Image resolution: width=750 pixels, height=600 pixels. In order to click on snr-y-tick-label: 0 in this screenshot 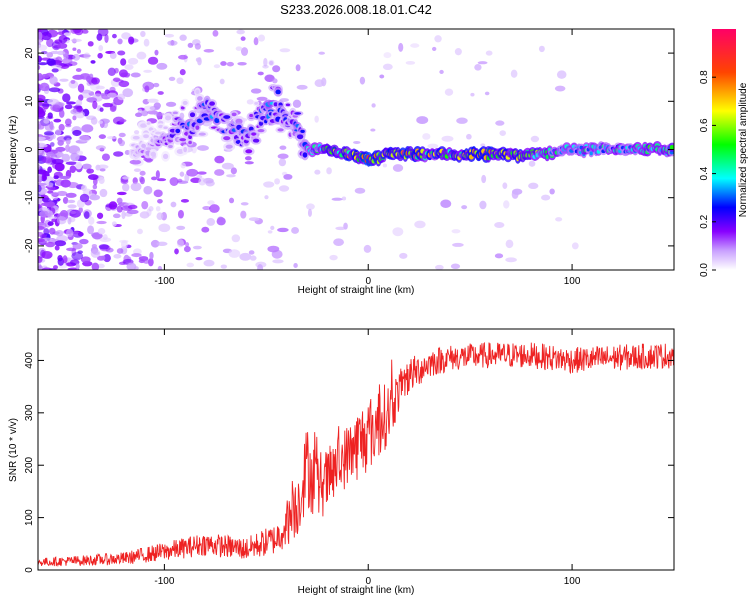, I will do `click(29, 570)`.